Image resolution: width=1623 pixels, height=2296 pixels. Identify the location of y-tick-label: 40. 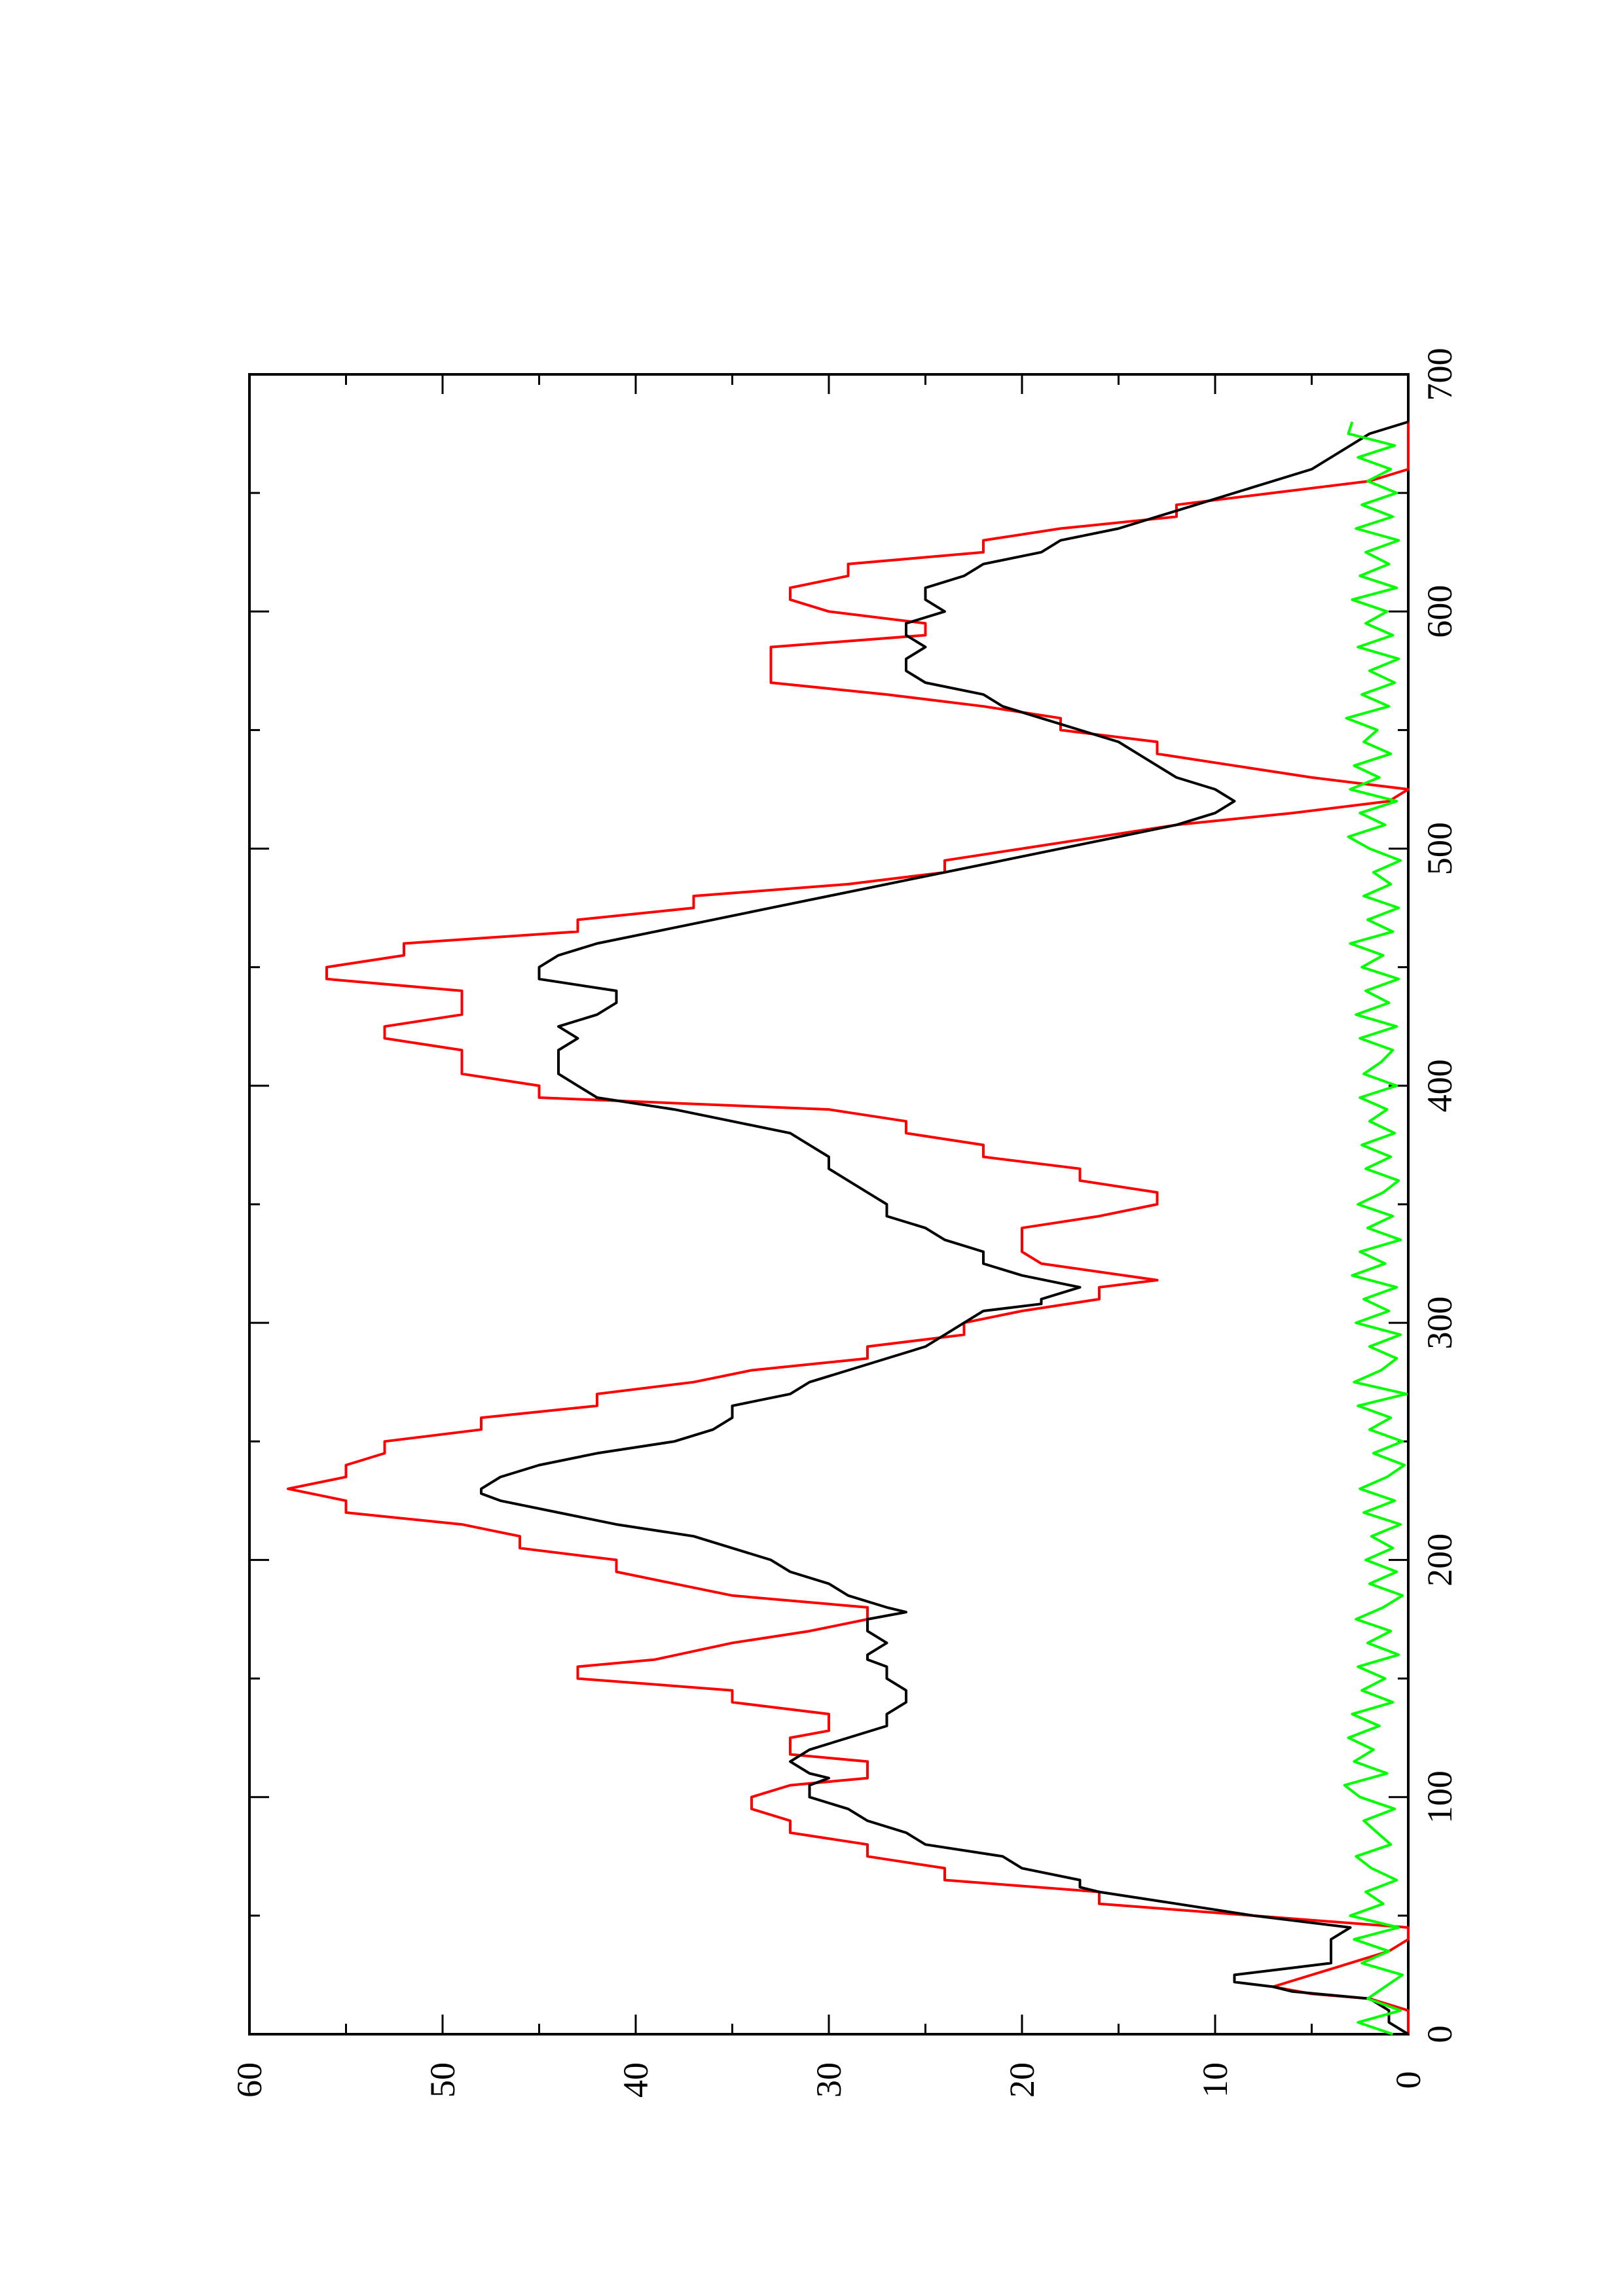
(635, 2080).